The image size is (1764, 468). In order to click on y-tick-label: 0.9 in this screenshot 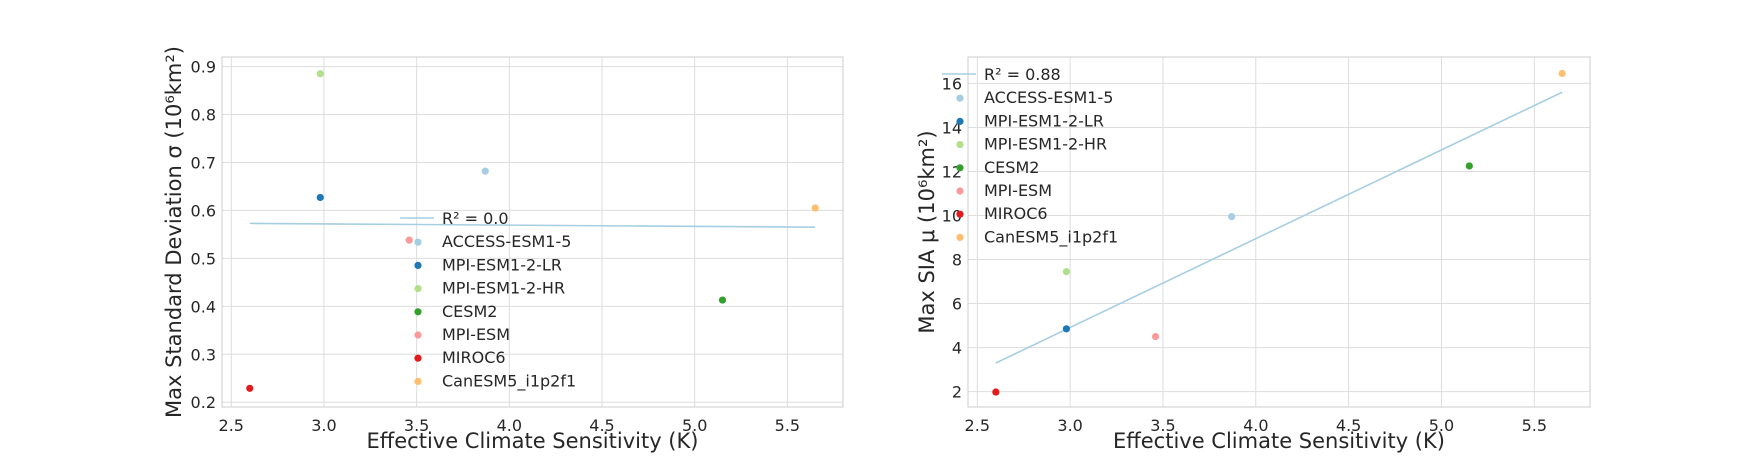, I will do `click(203, 67)`.